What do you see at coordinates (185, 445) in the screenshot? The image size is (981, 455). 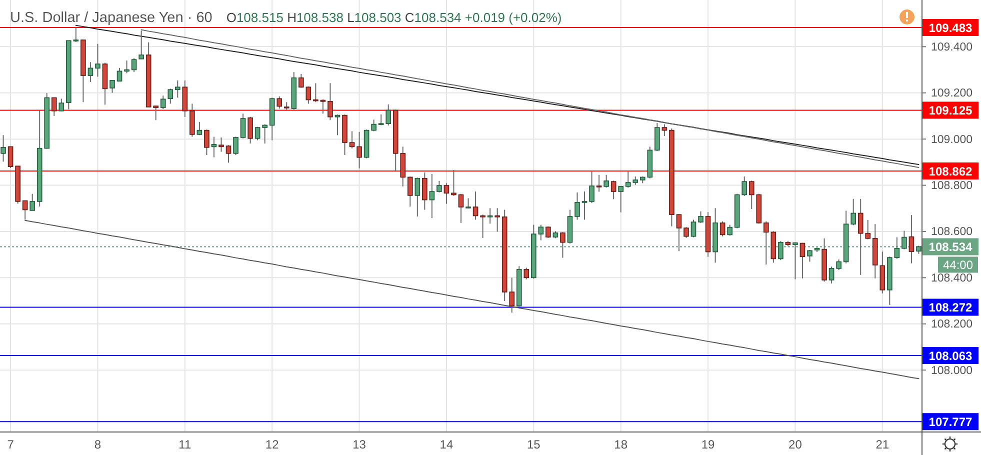 I see `x-tick-label: 11` at bounding box center [185, 445].